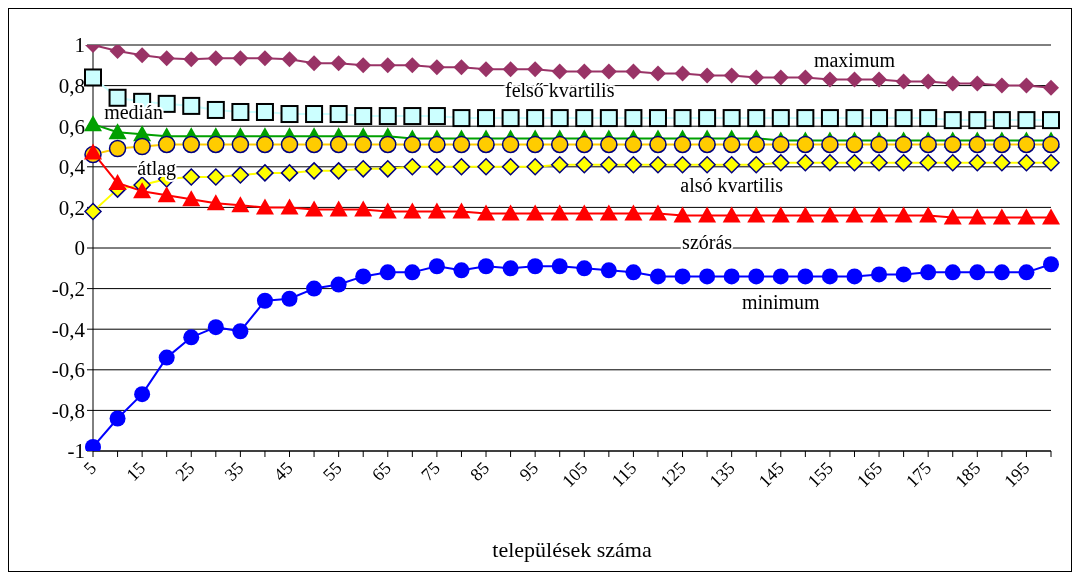  I want to click on x-tick-label: 175, so click(919, 474).